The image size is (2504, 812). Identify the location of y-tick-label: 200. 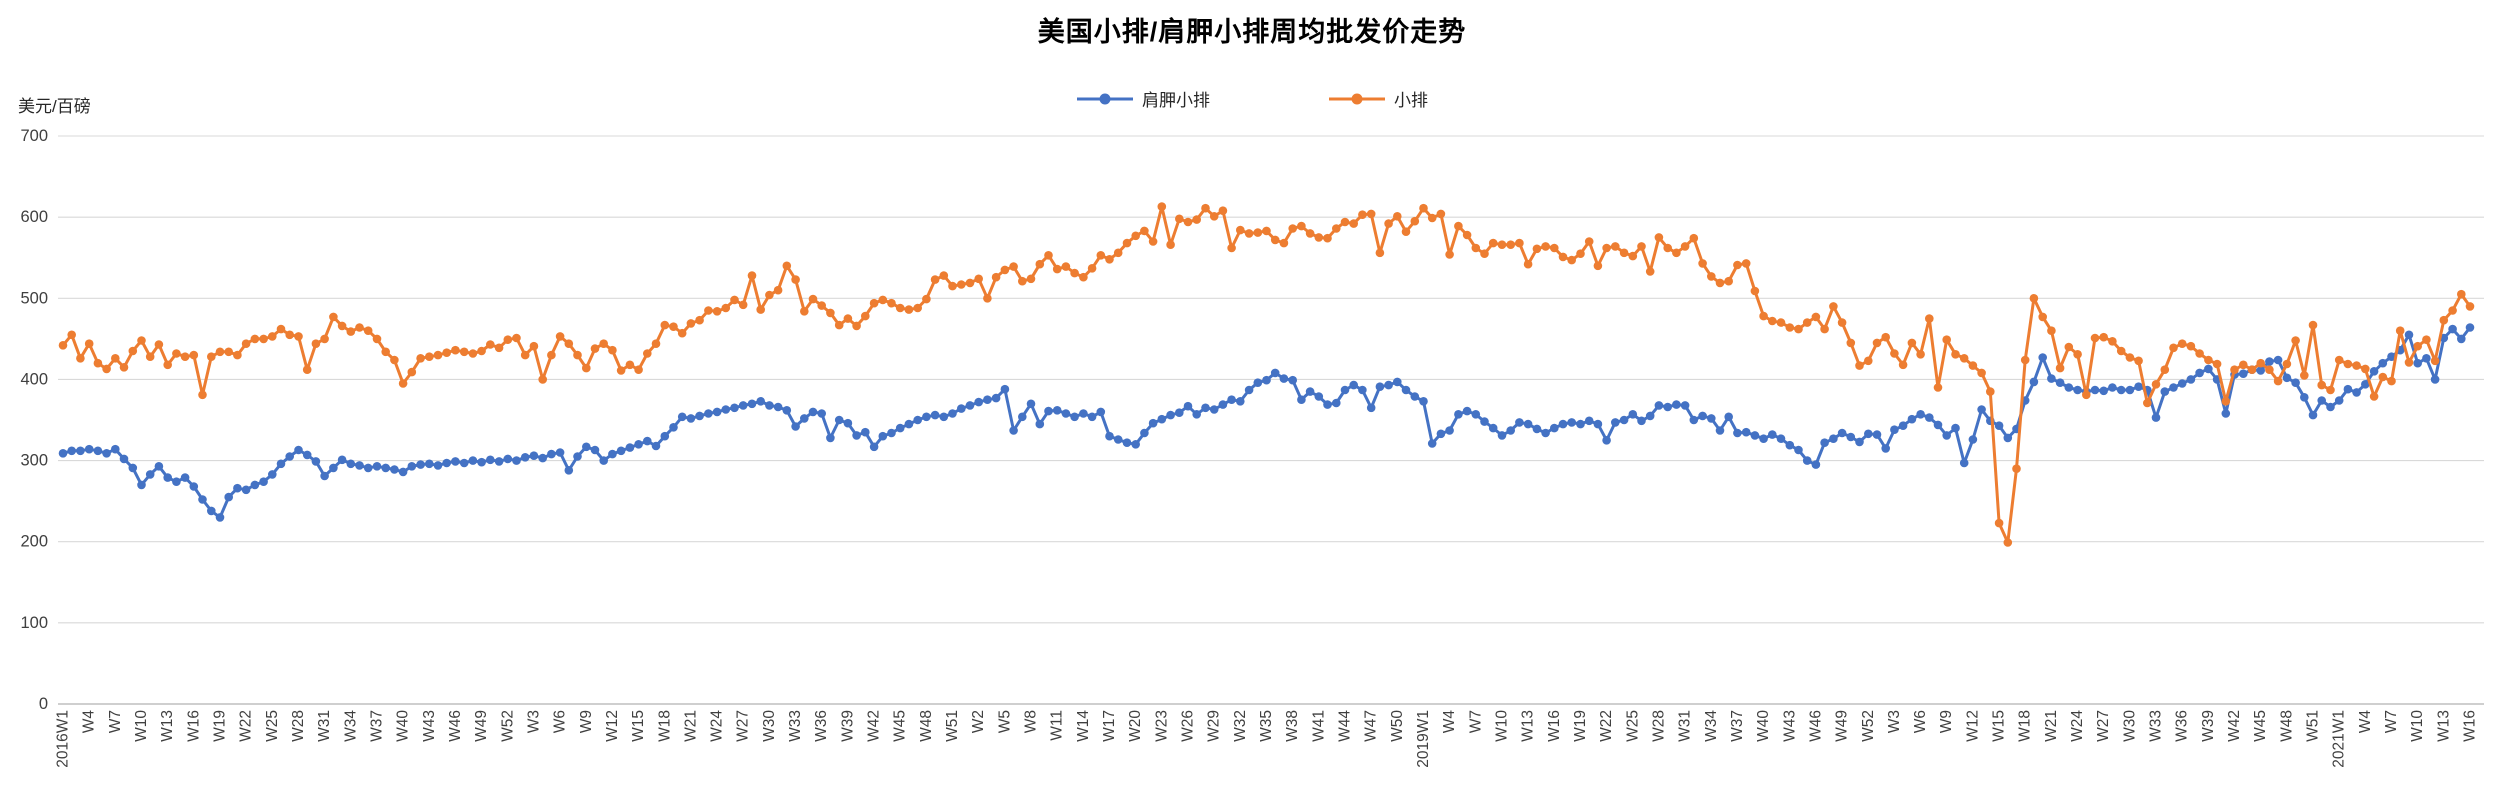
(34, 542).